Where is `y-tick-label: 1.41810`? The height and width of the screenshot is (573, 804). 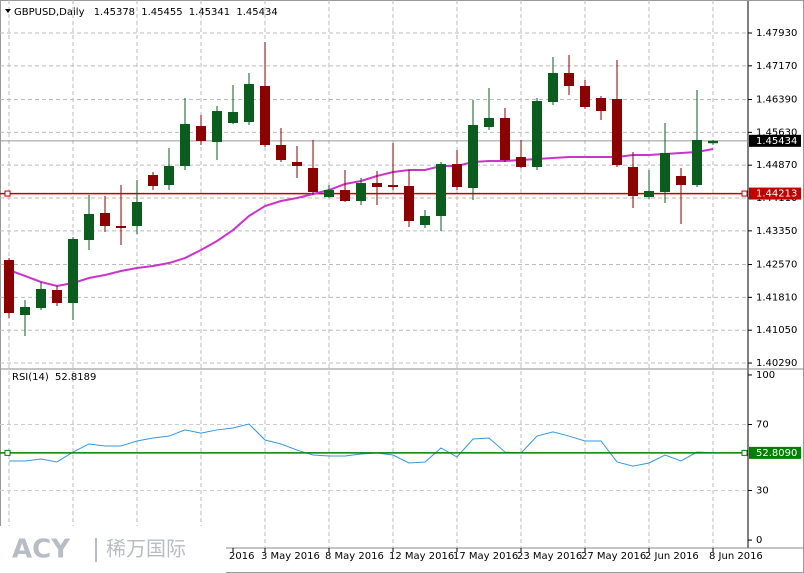 y-tick-label: 1.41810 is located at coordinates (776, 297).